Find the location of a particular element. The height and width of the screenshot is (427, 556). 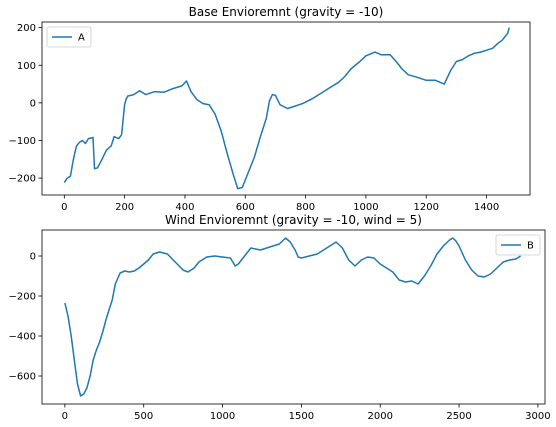

x-tick-label: 3000 is located at coordinates (537, 416).